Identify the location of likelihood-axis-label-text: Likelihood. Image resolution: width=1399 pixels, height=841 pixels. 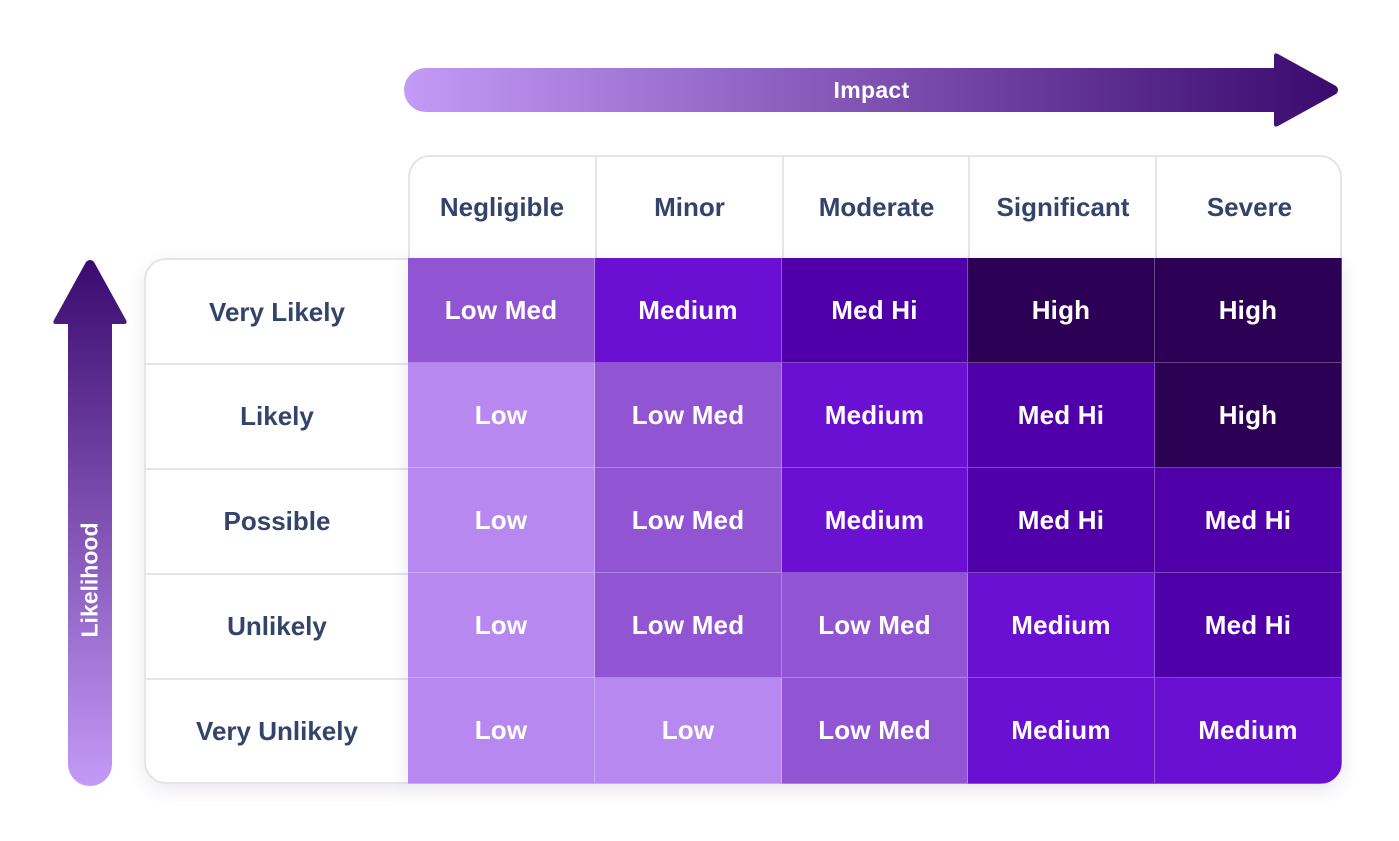
(89, 580).